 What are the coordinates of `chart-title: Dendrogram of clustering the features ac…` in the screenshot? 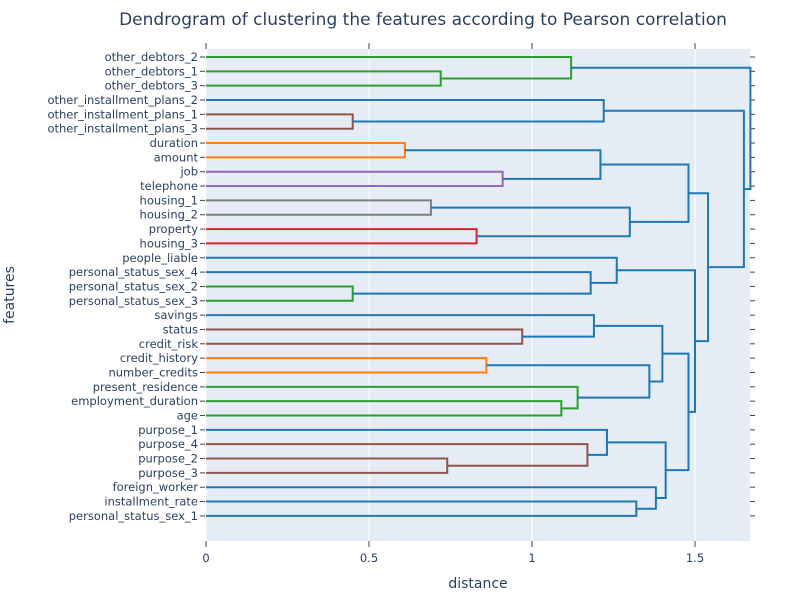 It's located at (423, 20).